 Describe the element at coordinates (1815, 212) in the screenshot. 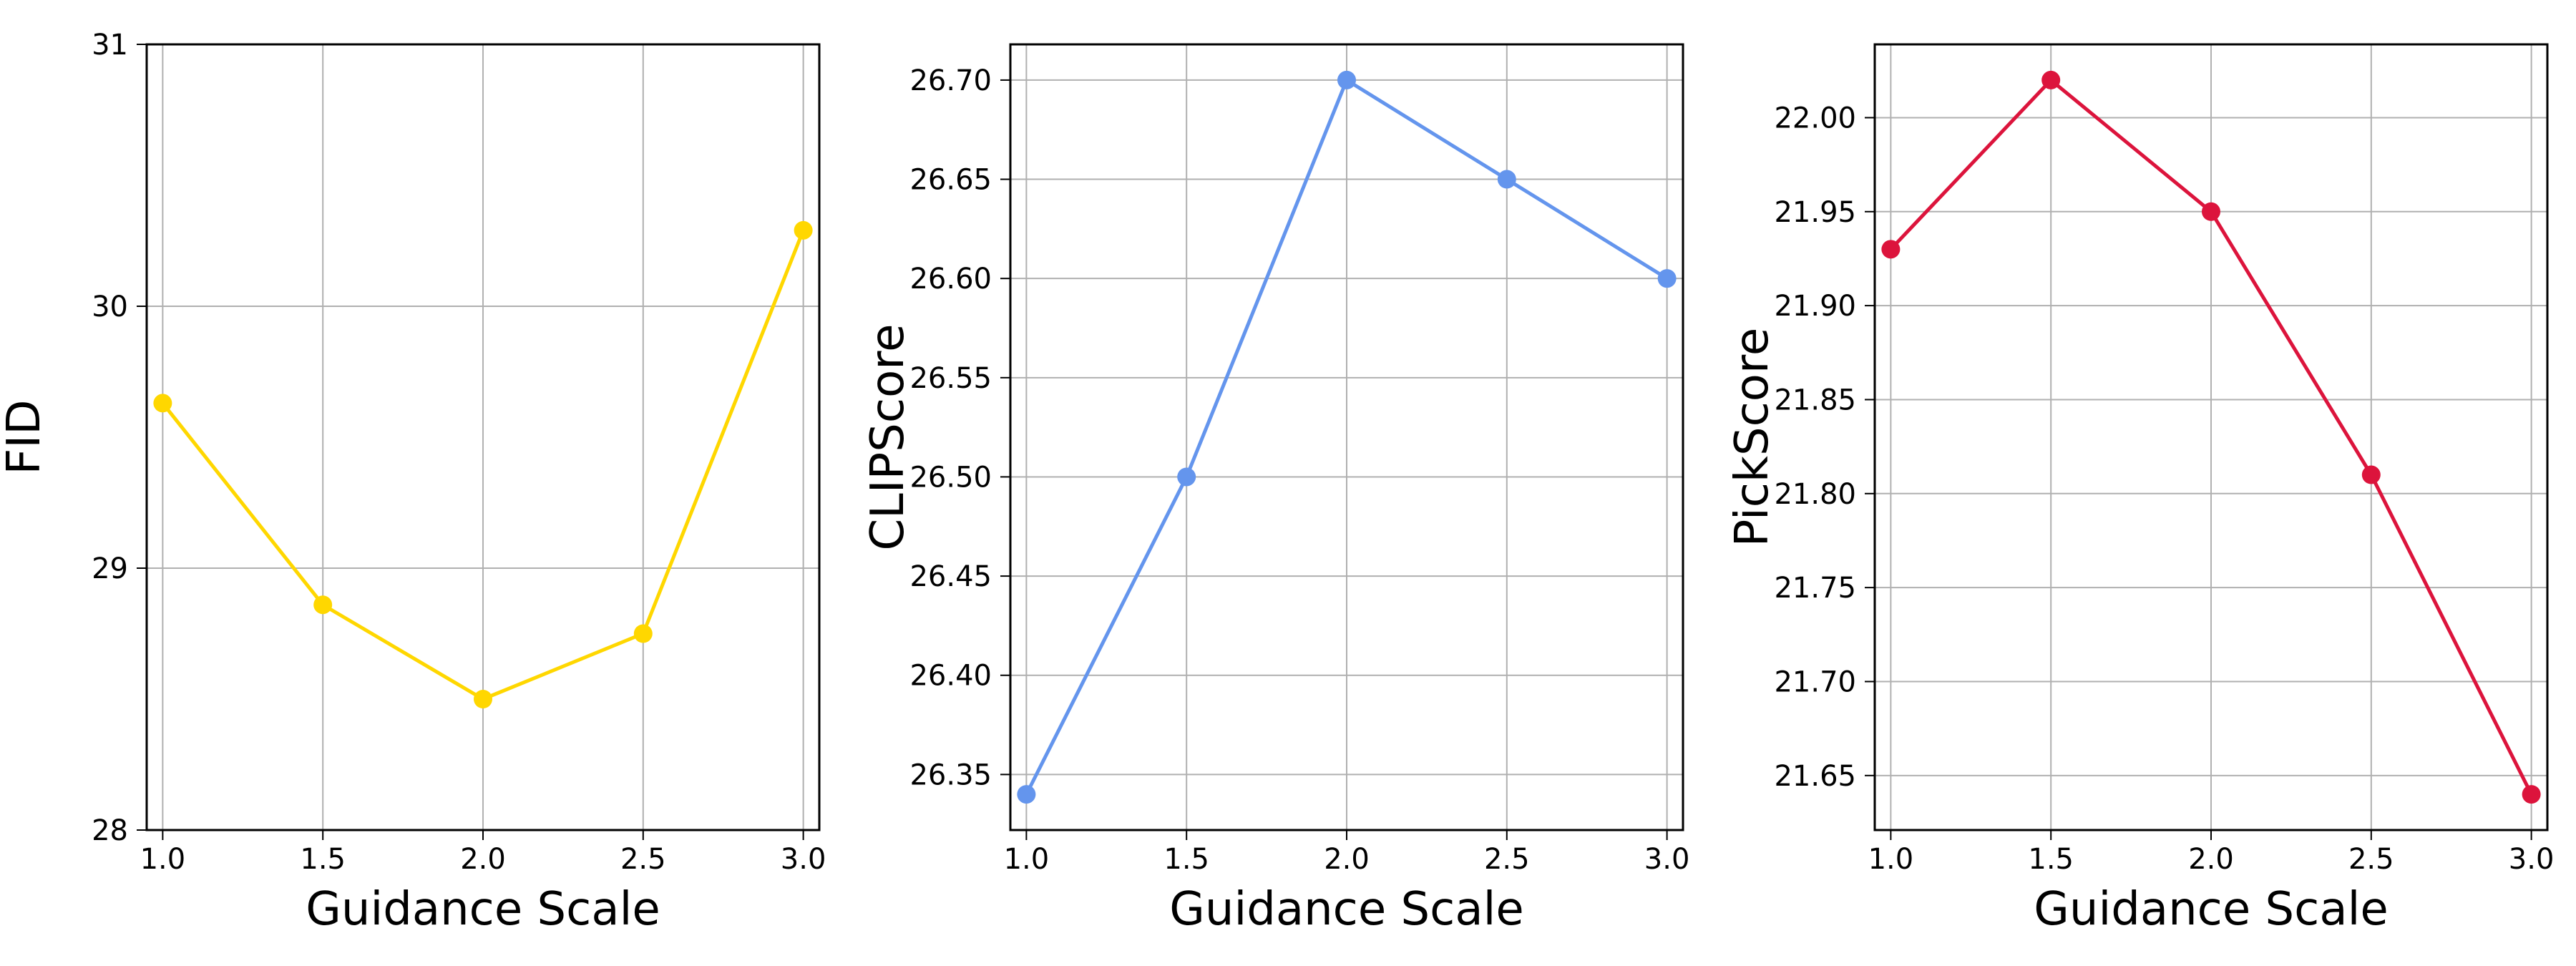

I see `y-tick-label: 21.95` at that location.